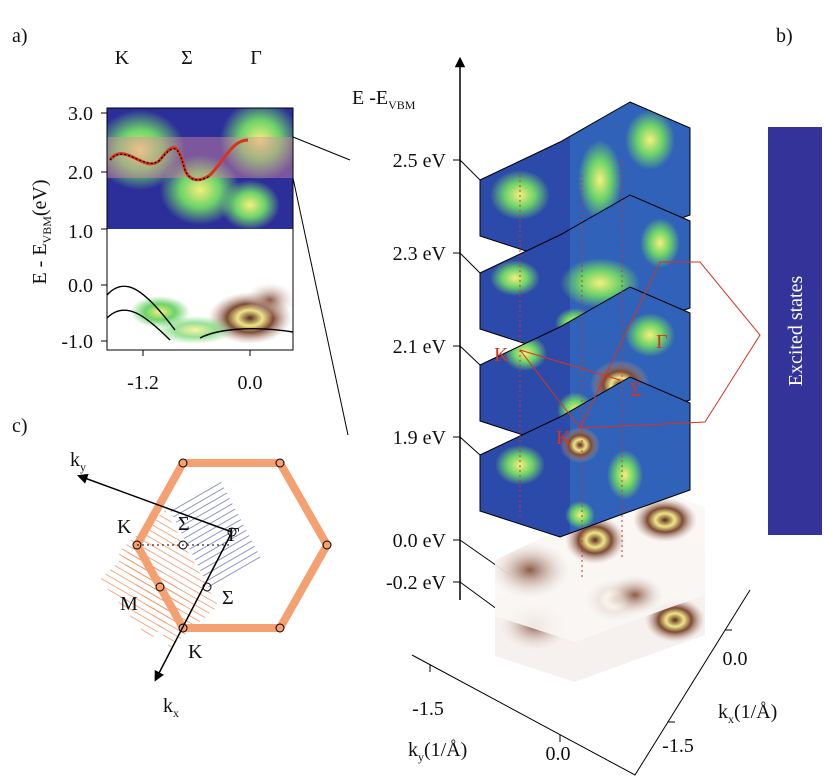 The image size is (824, 781). I want to click on ky-tick-label: 0.0, so click(558, 754).